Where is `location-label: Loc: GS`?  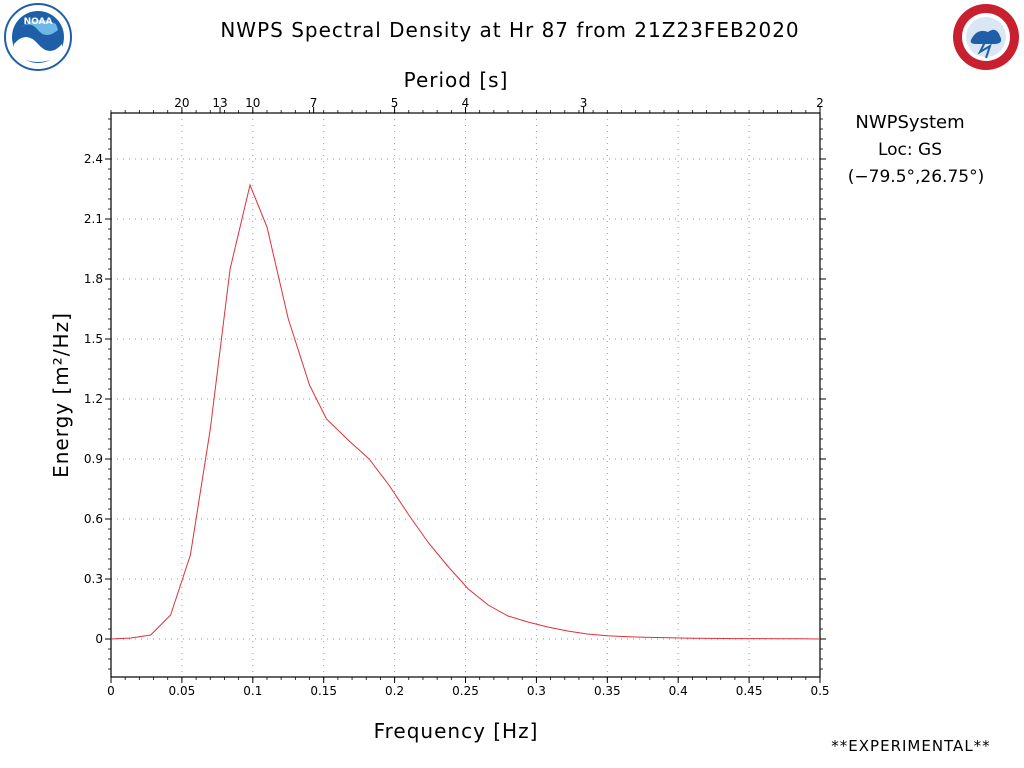
location-label: Loc: GS is located at coordinates (910, 150).